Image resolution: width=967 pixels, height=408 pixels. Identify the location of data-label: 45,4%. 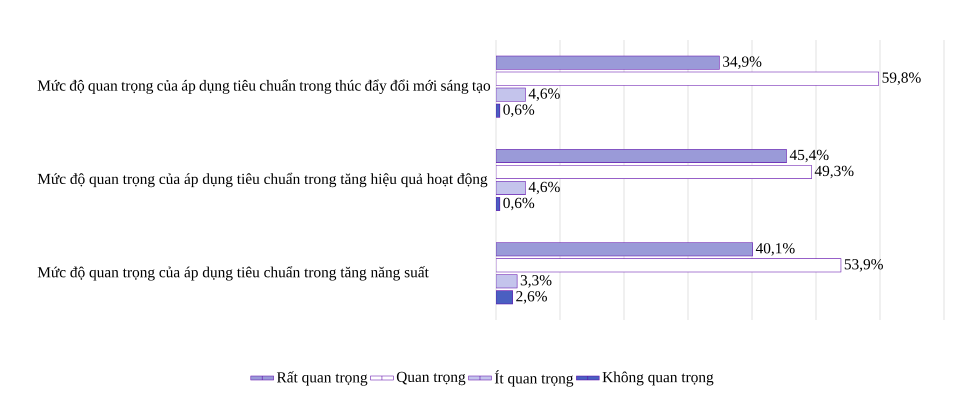
(809, 156).